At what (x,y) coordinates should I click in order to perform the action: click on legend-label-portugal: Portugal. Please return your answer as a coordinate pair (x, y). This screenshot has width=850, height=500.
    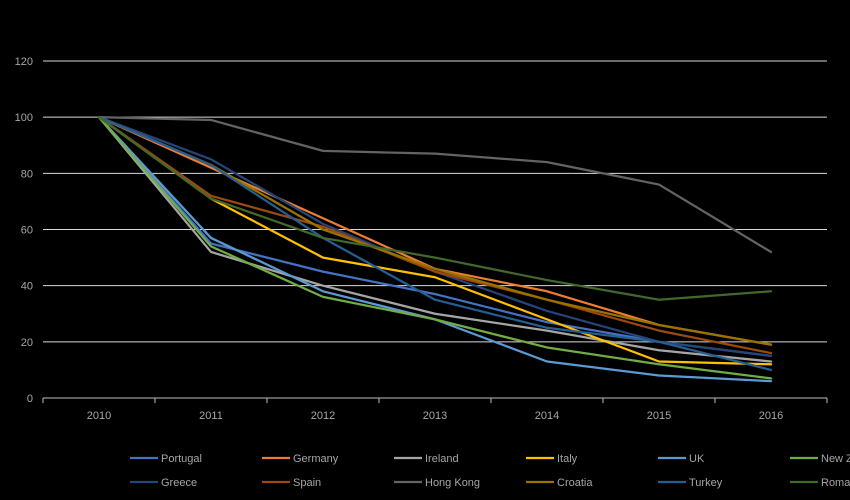
    Looking at the image, I should click on (181, 459).